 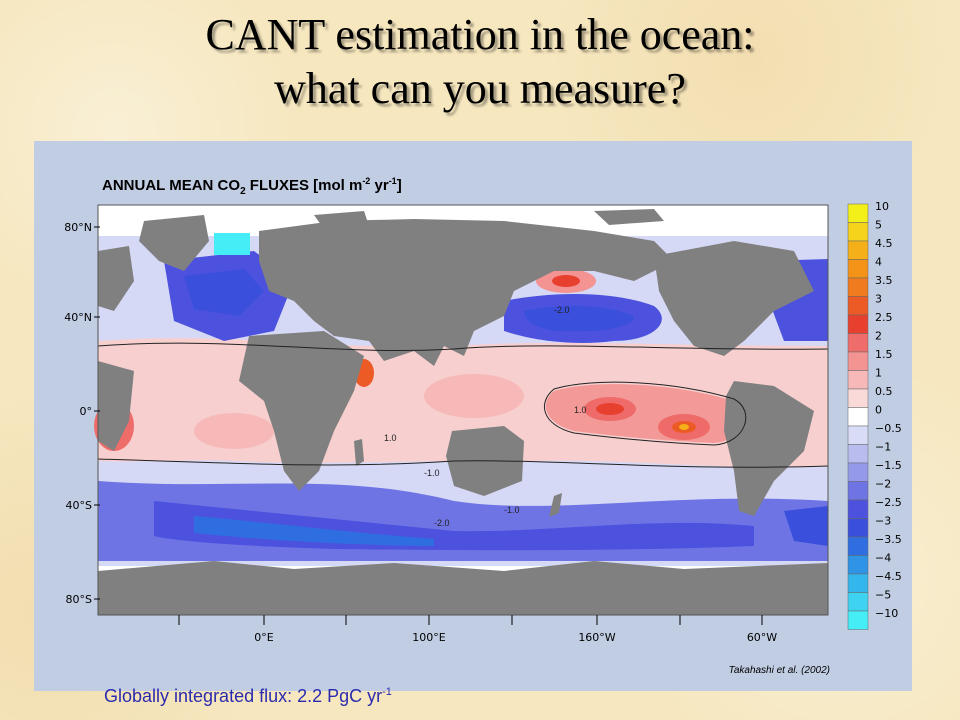 I want to click on lat-label: 40°N, so click(x=78, y=317).